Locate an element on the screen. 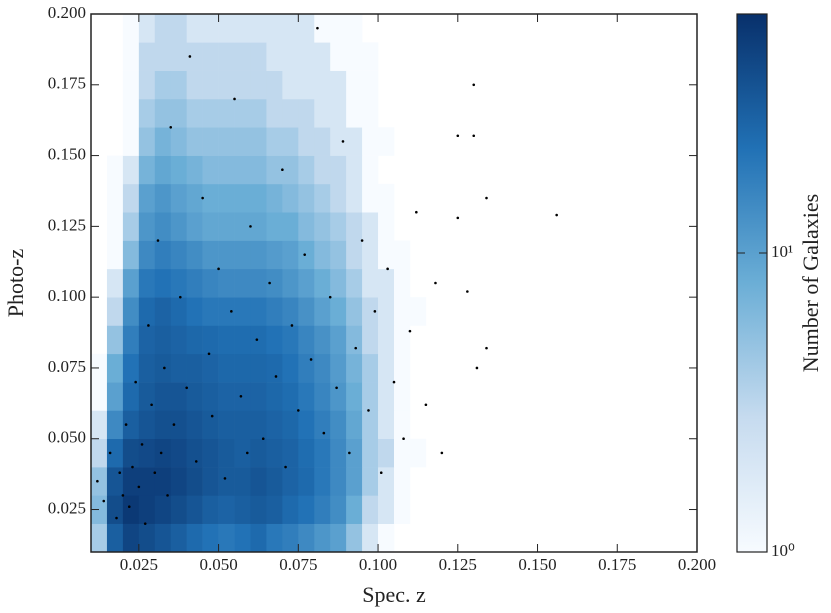  colorbar is located at coordinates (752, 283).